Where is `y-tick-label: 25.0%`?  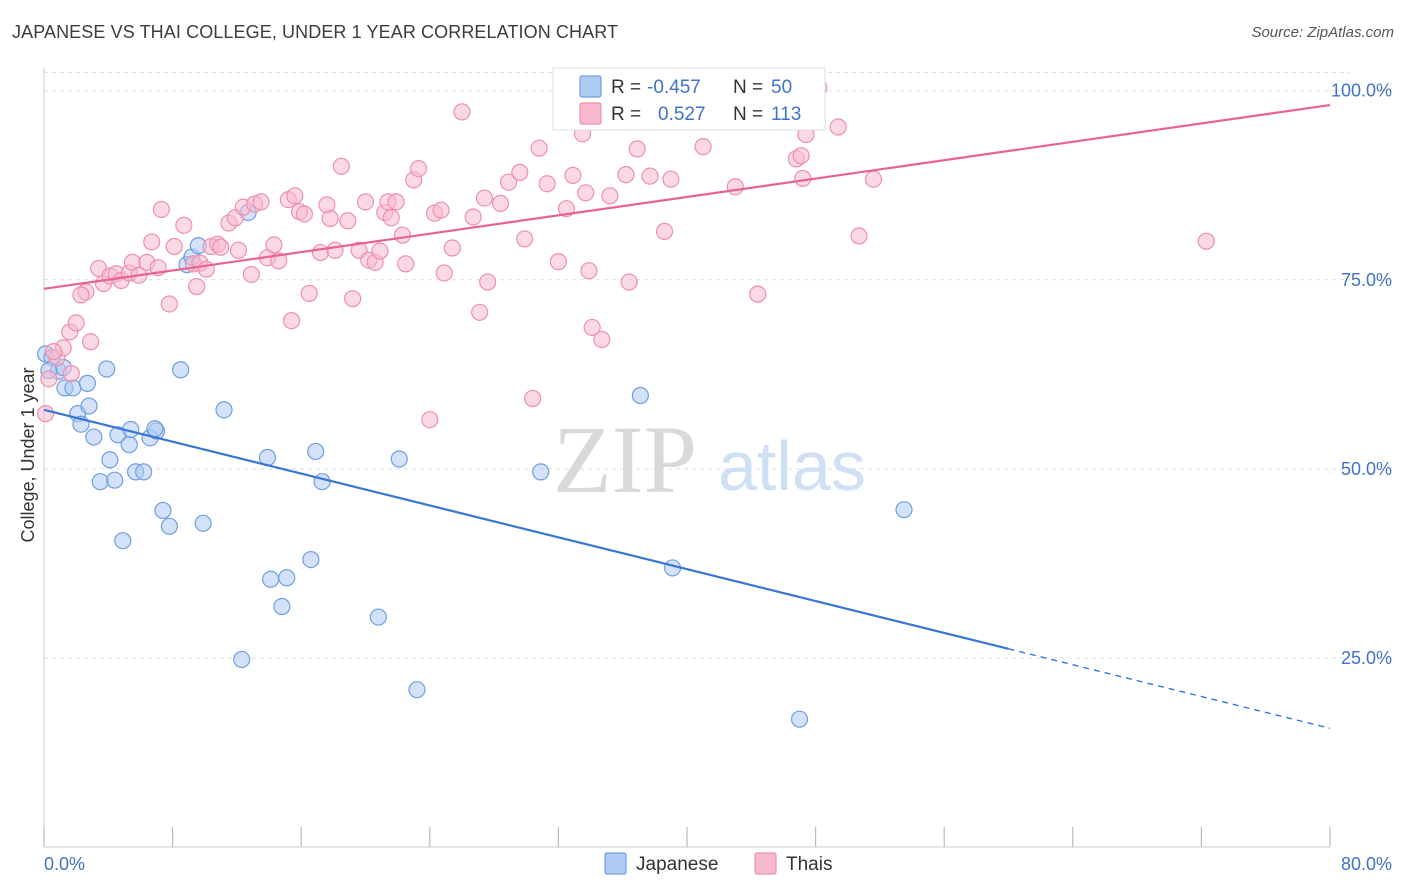
y-tick-label: 25.0% is located at coordinates (1366, 658).